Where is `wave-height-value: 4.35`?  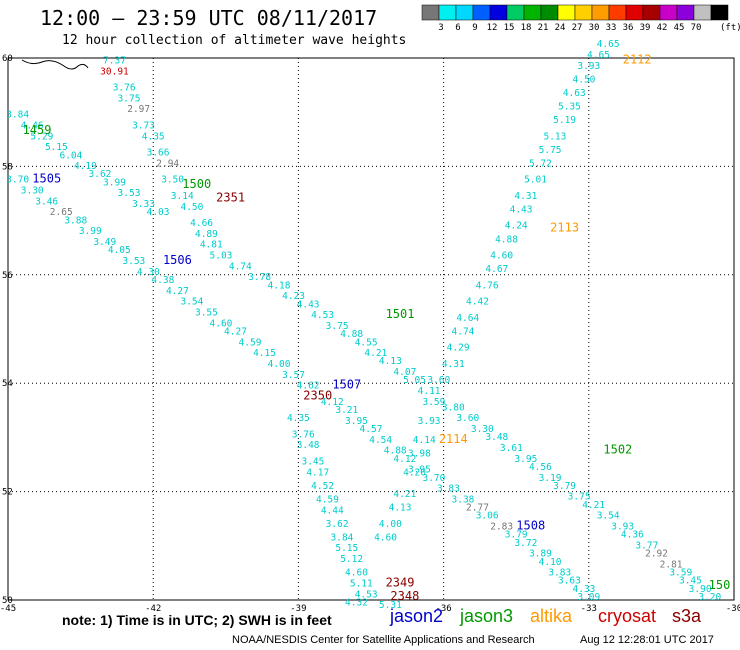 wave-height-value: 4.35 is located at coordinates (153, 136).